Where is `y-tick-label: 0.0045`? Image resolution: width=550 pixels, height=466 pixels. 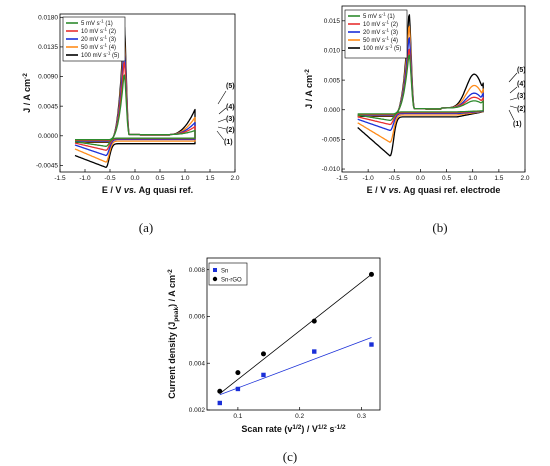 y-tick-label: 0.0045 is located at coordinates (48, 106).